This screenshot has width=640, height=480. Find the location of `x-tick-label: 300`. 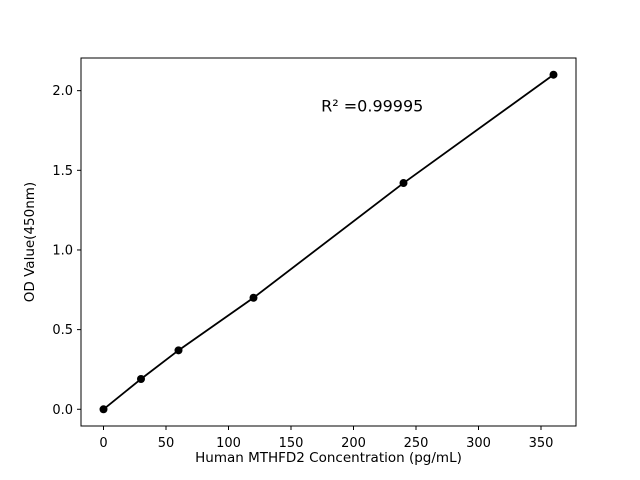

x-tick-label: 300 is located at coordinates (478, 443).